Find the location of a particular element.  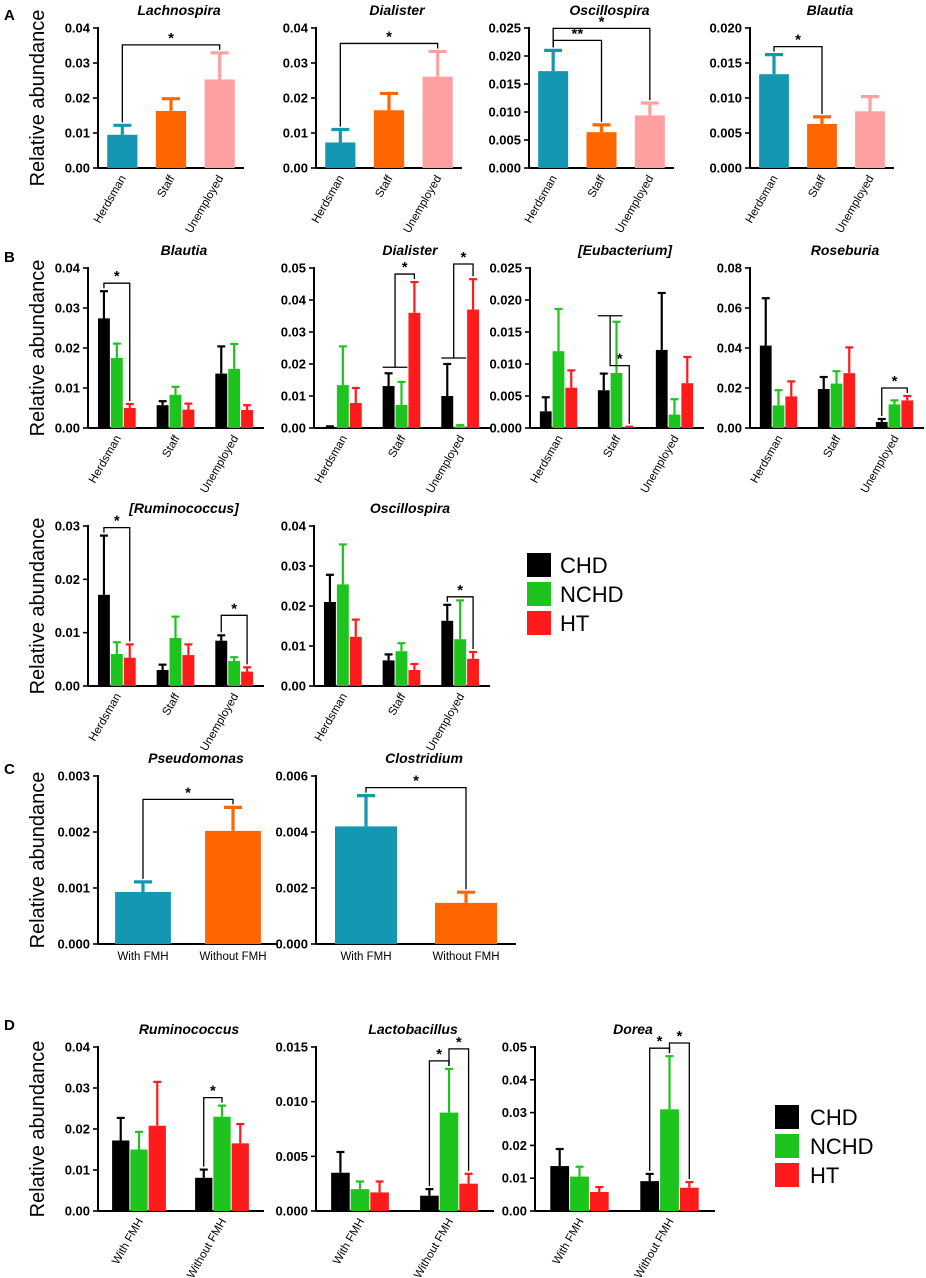

sig-label-c2-0: * is located at coordinates (416, 781).